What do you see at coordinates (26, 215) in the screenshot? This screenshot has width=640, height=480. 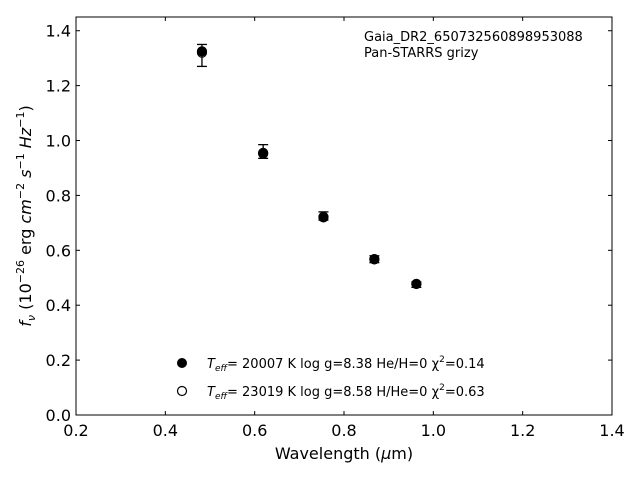 I see `y-axis-label: fν (10−26 erg cm−2 s−1 Hz−1)` at bounding box center [26, 215].